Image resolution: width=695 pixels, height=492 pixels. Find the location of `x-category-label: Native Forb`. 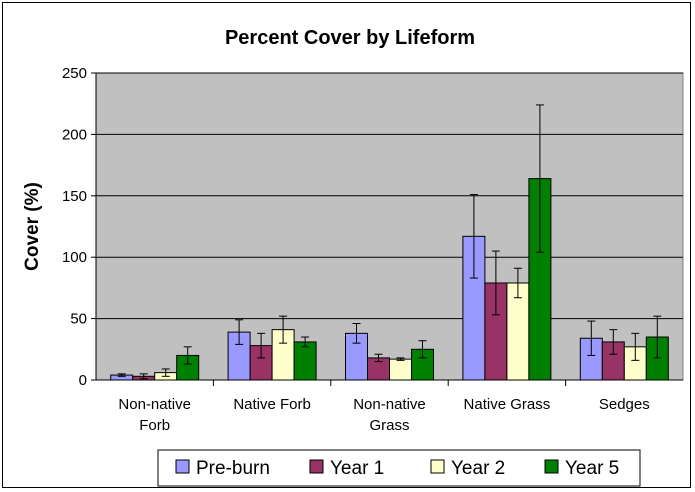

x-category-label: Native Forb is located at coordinates (272, 404).